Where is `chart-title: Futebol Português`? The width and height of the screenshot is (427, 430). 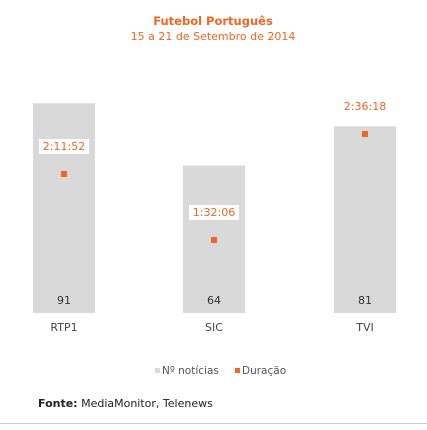
chart-title: Futebol Português is located at coordinates (213, 21).